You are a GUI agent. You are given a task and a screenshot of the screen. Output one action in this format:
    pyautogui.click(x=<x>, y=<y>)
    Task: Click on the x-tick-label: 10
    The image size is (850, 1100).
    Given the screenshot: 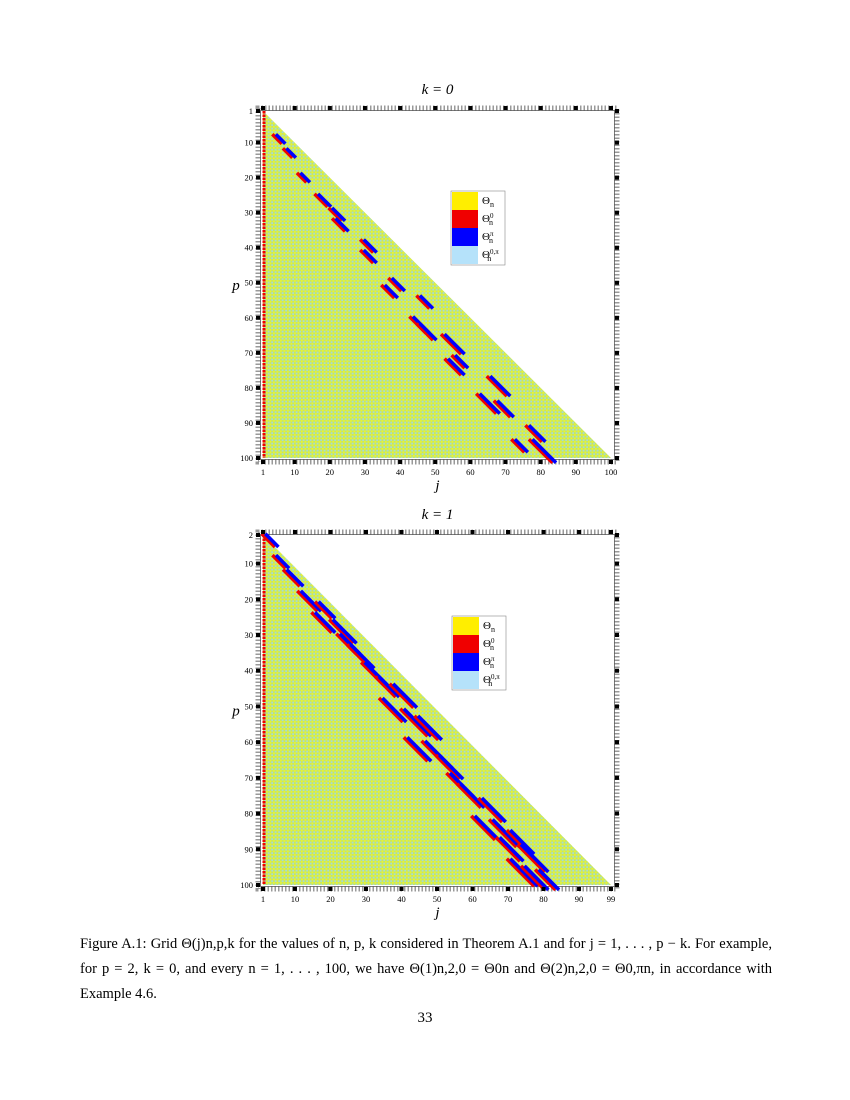 What is the action you would take?
    pyautogui.click(x=295, y=899)
    